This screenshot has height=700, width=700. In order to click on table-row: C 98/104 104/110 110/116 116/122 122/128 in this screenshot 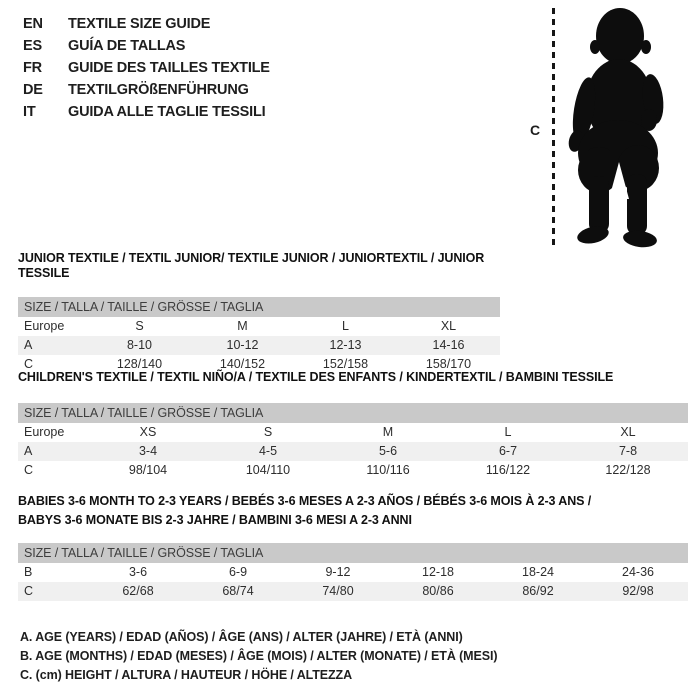, I will do `click(353, 470)`.